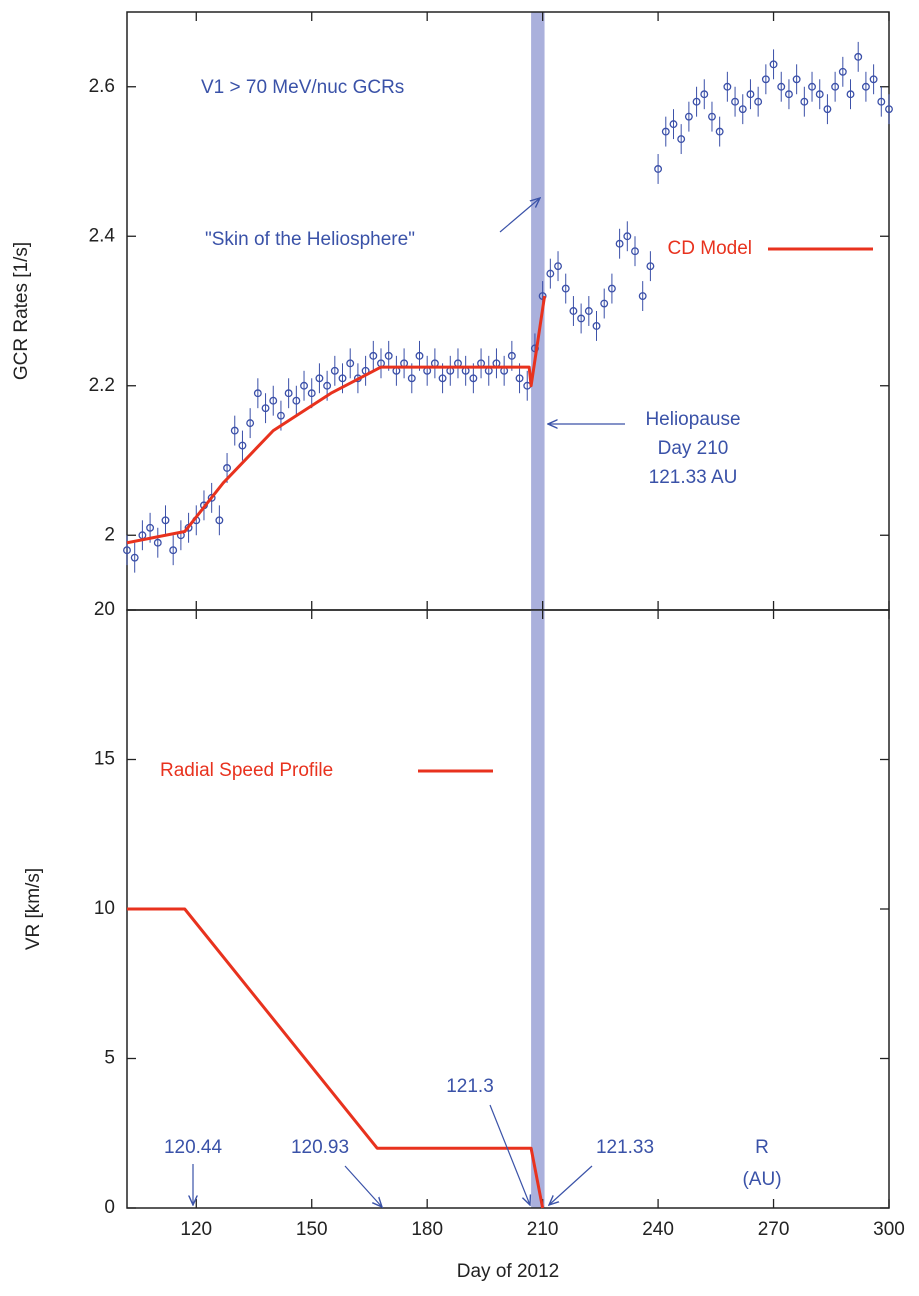  I want to click on y-tick-label: 2.6, so click(102, 86).